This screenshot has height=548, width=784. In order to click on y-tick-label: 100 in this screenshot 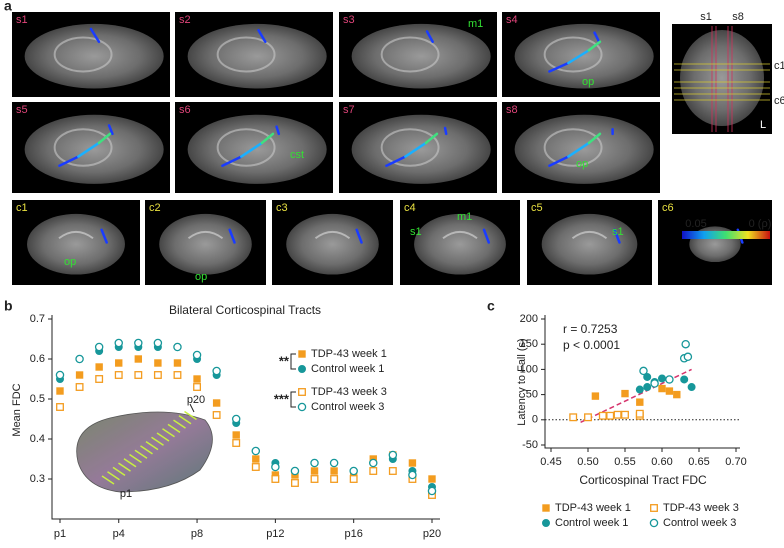, I will do `click(529, 369)`.